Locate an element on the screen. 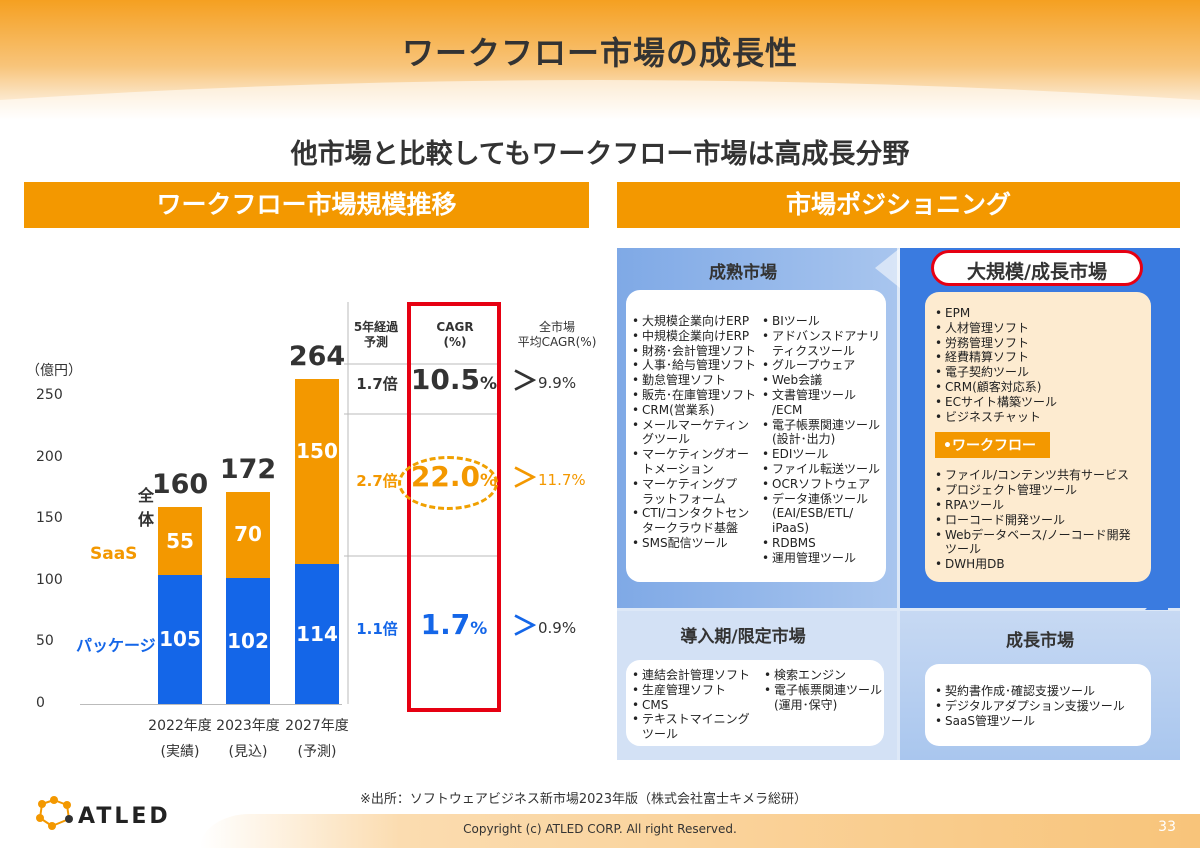 The image size is (1200, 848). market-item: 連結会計管理ソフト is located at coordinates (698, 675).